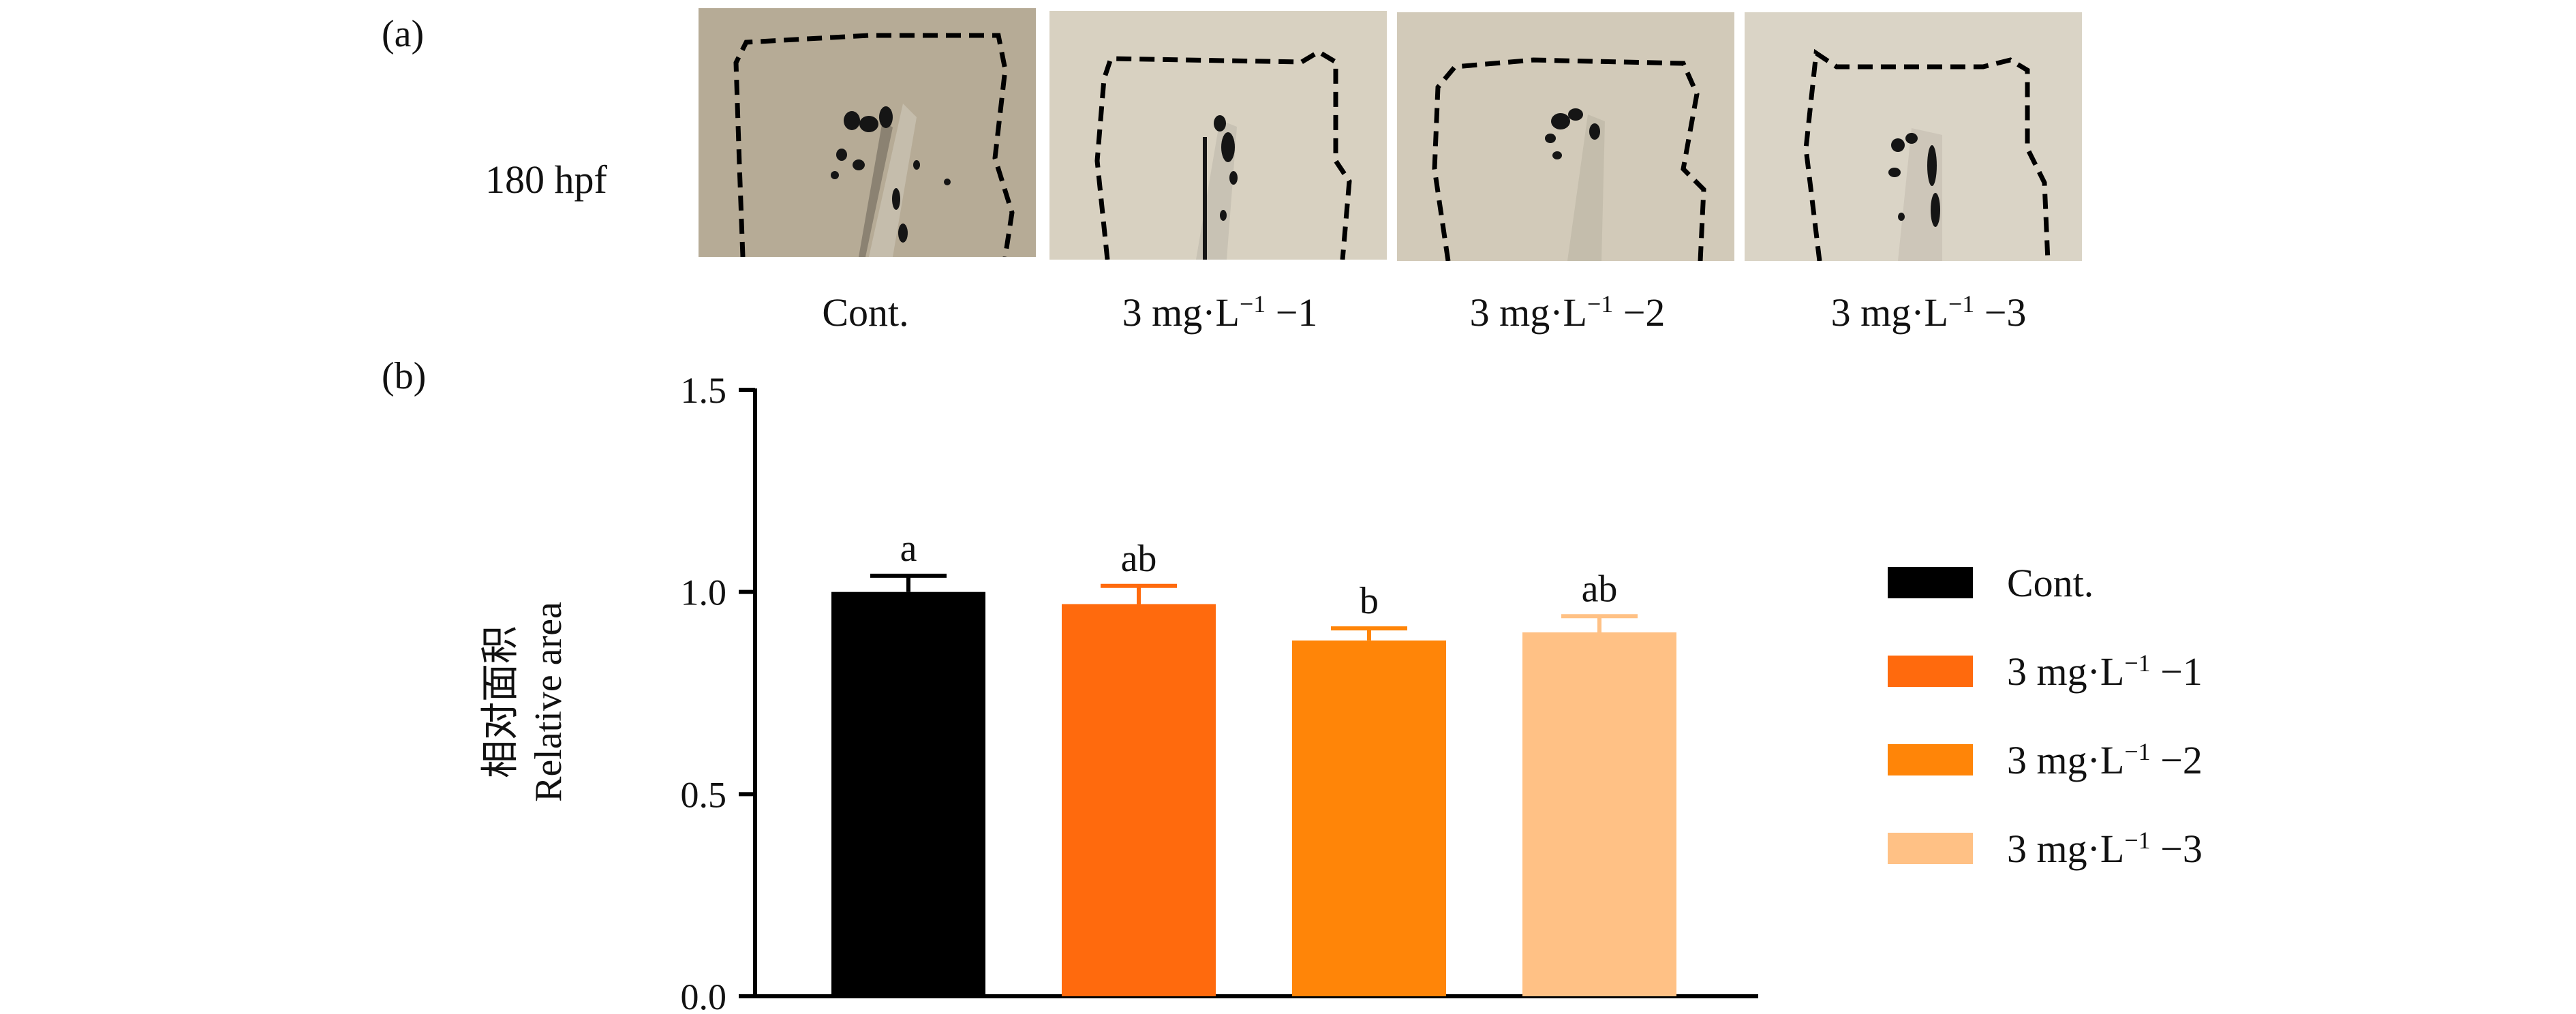 Image resolution: width=2576 pixels, height=1014 pixels. I want to click on legend-text-dose-1: 3 mg·L−1 −1, so click(2105, 671).